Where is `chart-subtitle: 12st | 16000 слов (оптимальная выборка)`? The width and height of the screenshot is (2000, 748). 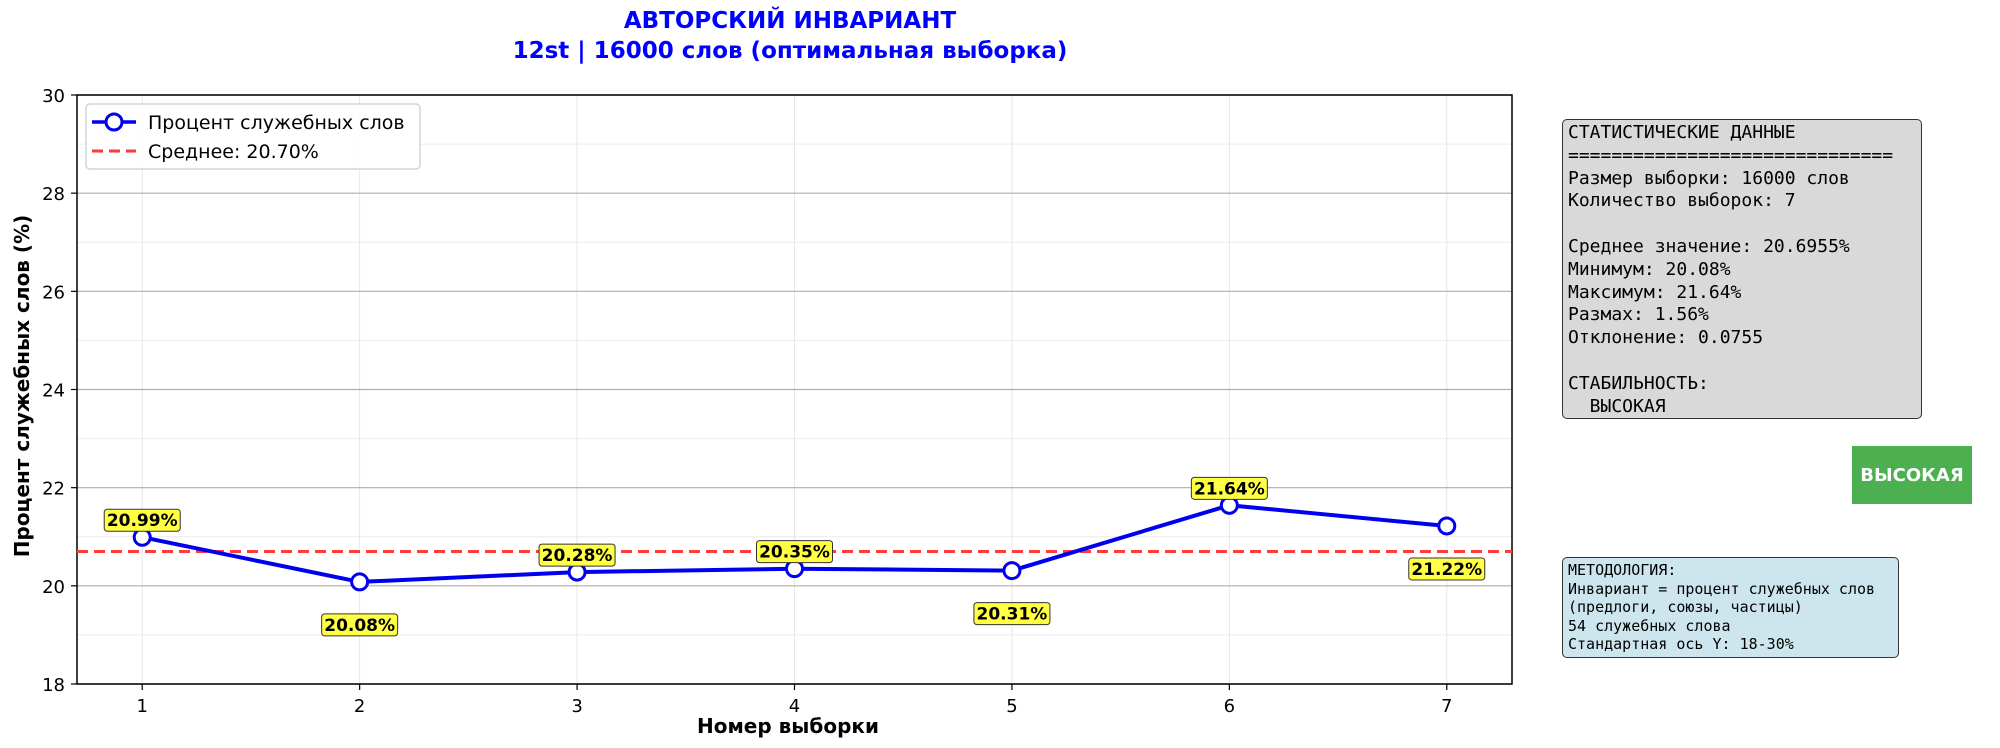
chart-subtitle: 12st | 16000 слов (оптимальная выборка) is located at coordinates (790, 51).